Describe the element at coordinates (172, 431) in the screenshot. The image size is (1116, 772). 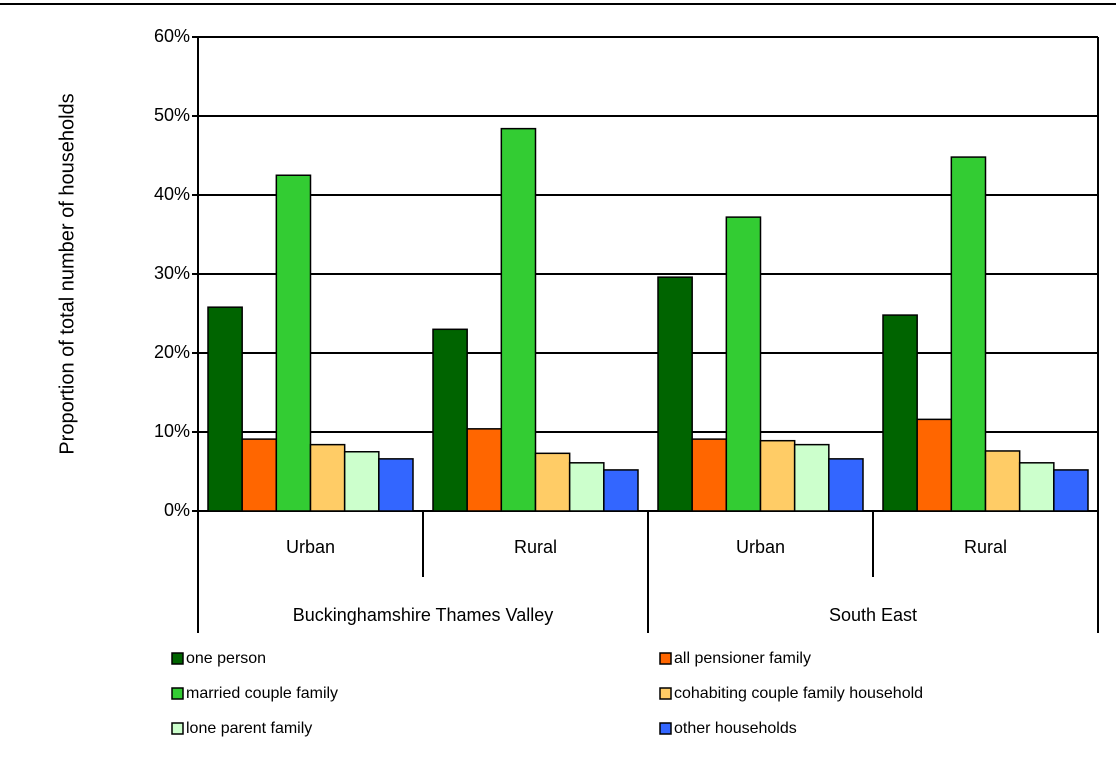
I see `y-tick-label: 10%` at that location.